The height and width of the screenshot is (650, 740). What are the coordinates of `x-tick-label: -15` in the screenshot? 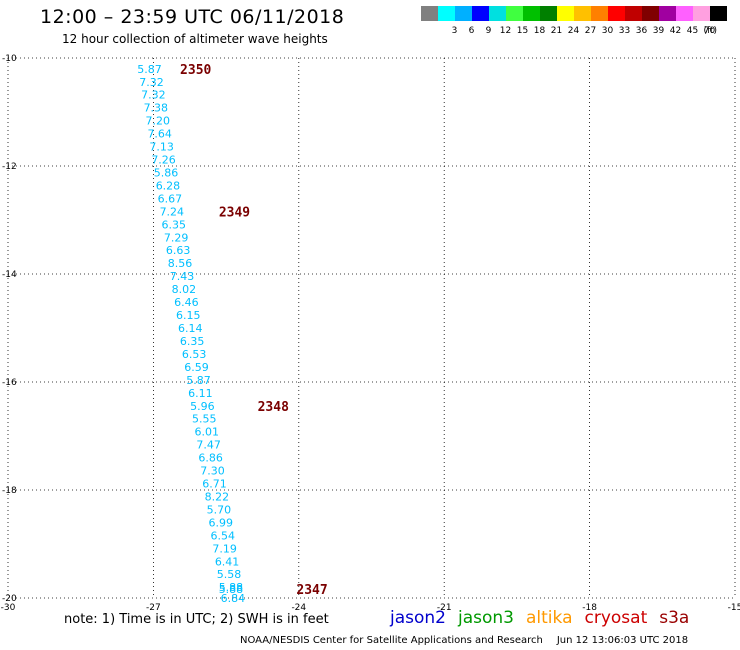 It's located at (734, 606).